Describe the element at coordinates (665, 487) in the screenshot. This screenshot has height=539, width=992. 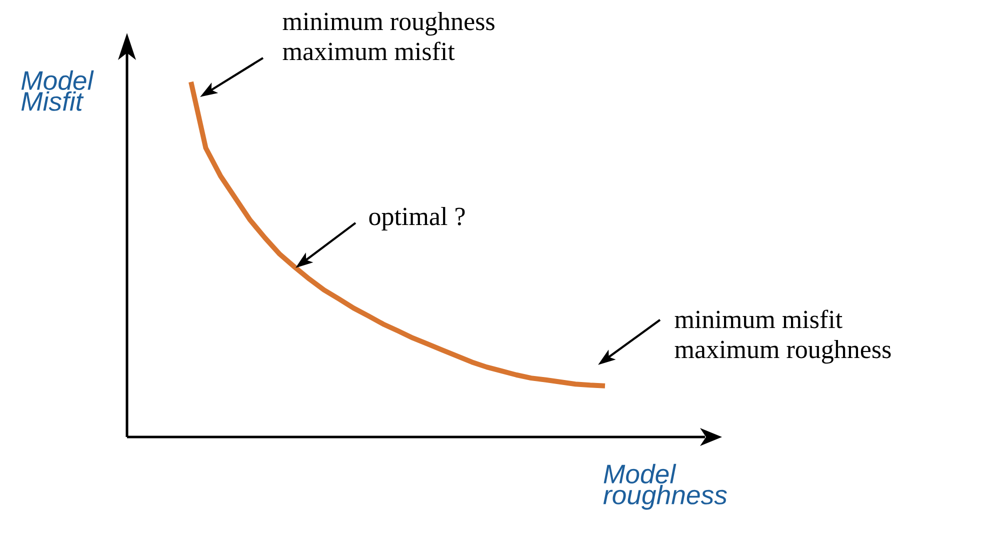
I see `x-axis-title: Model roughness` at that location.